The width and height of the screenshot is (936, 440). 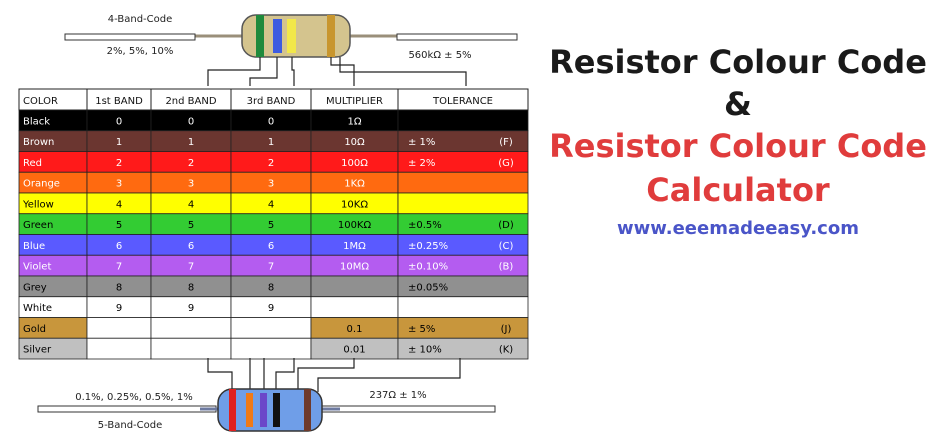 I want to click on cell-multiplier: 1Ω, so click(x=354, y=121).